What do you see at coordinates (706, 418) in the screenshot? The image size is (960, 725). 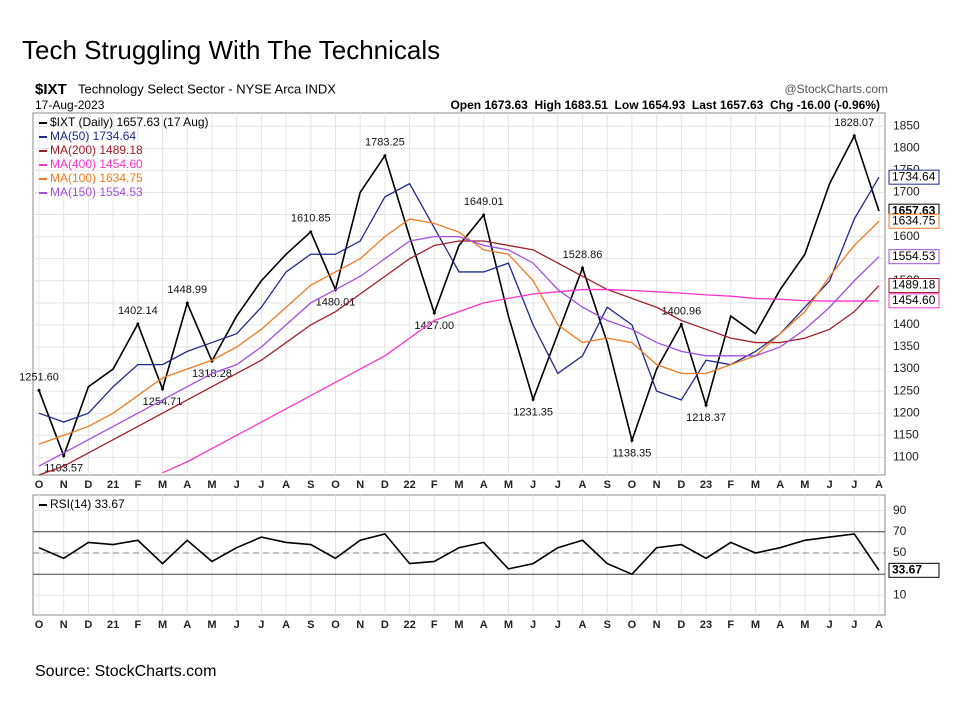 I see `data-label: 1218.37` at bounding box center [706, 418].